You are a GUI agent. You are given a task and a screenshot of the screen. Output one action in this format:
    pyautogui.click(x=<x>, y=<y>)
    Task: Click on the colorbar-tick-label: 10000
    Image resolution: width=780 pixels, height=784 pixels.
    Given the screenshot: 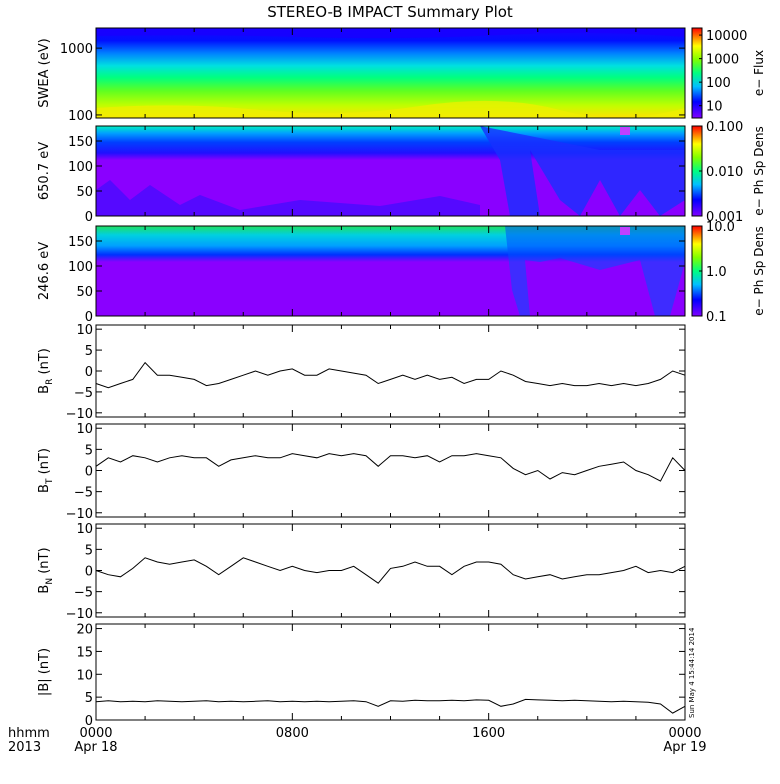 What is the action you would take?
    pyautogui.click(x=726, y=36)
    